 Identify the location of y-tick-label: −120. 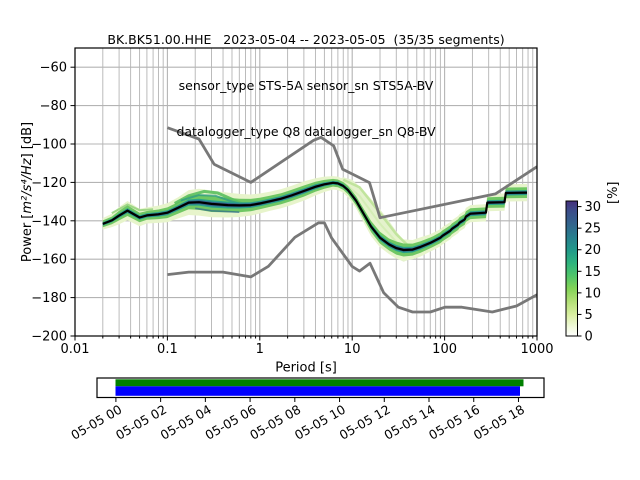
(49, 183).